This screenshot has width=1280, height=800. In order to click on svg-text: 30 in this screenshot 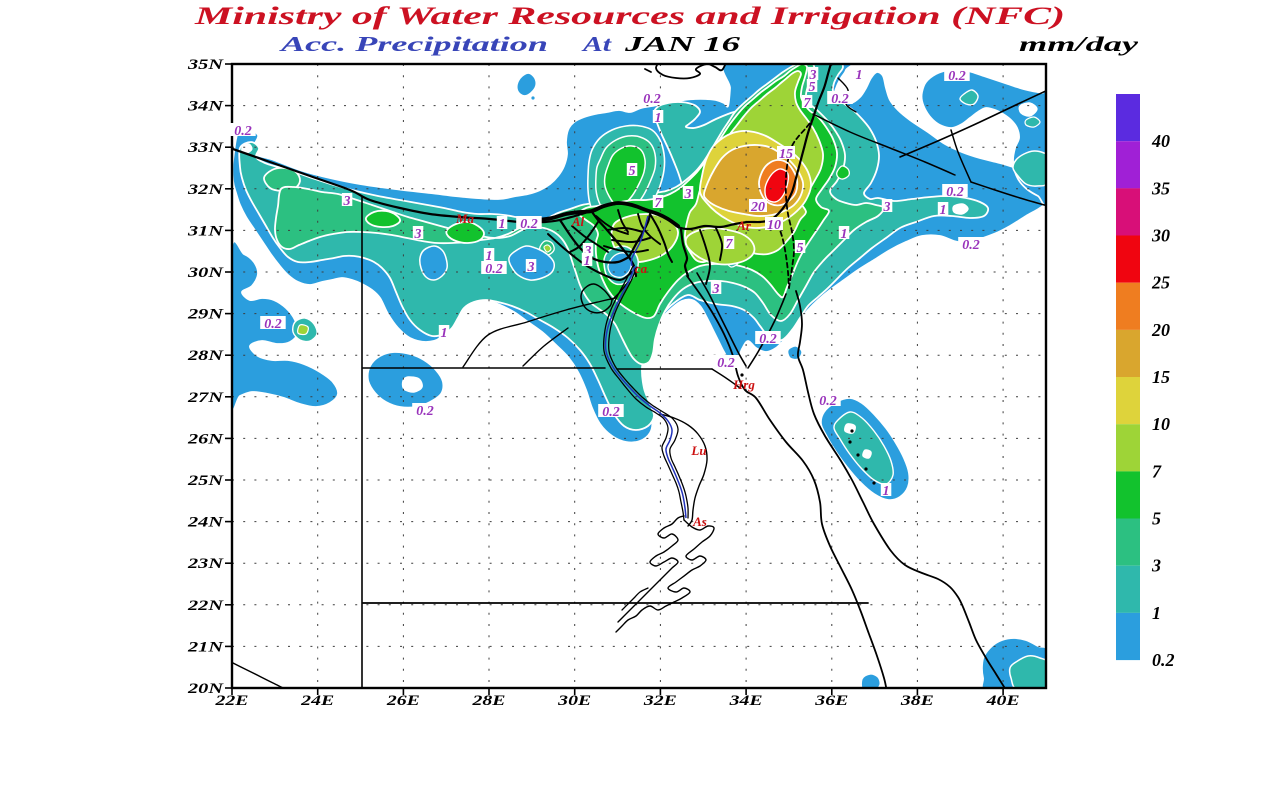, I will do `click(1160, 236)`.